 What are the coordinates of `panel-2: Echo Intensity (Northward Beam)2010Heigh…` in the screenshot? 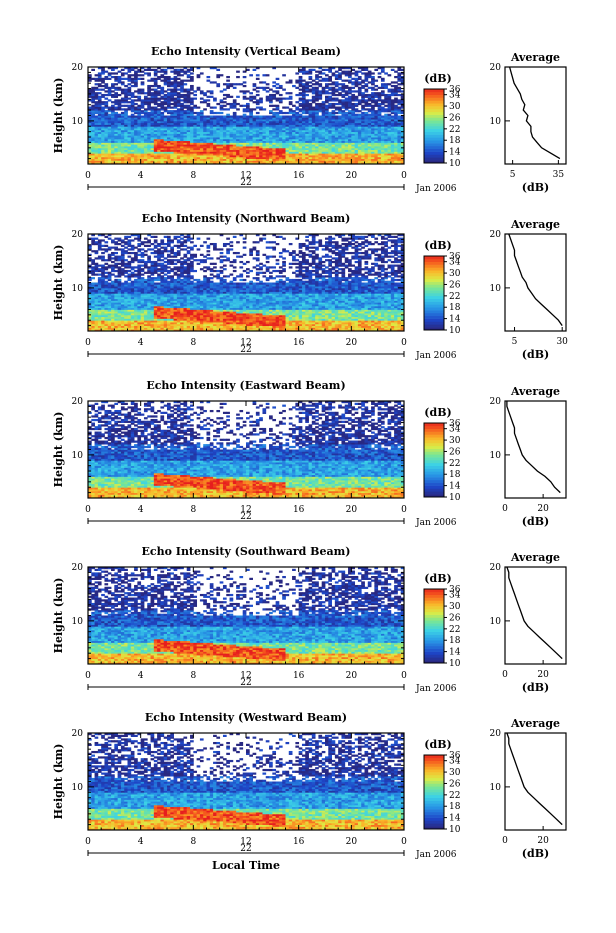 It's located at (310, 286).